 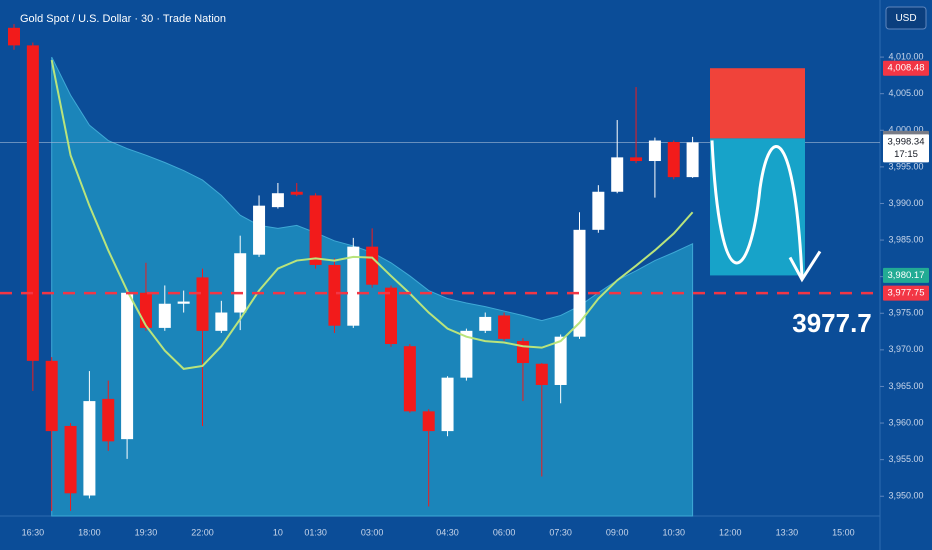 I want to click on x-tick-label: 18:00, so click(x=89, y=532).